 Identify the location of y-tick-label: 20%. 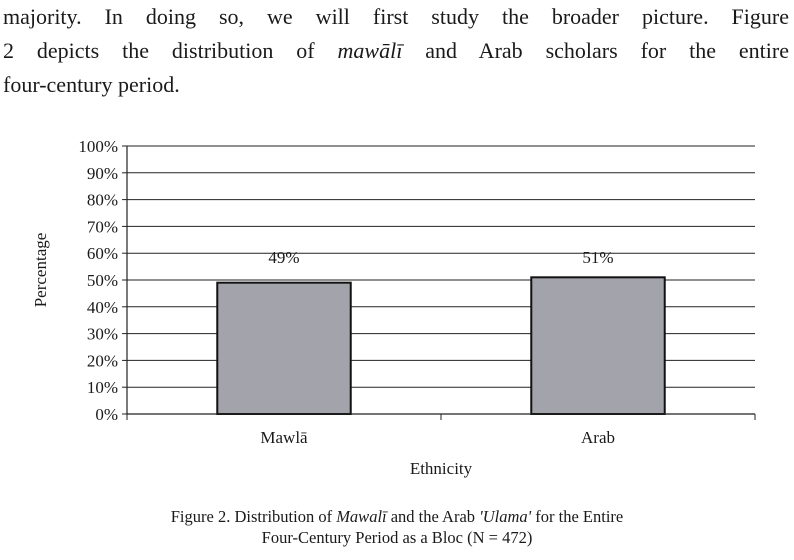
(102, 360).